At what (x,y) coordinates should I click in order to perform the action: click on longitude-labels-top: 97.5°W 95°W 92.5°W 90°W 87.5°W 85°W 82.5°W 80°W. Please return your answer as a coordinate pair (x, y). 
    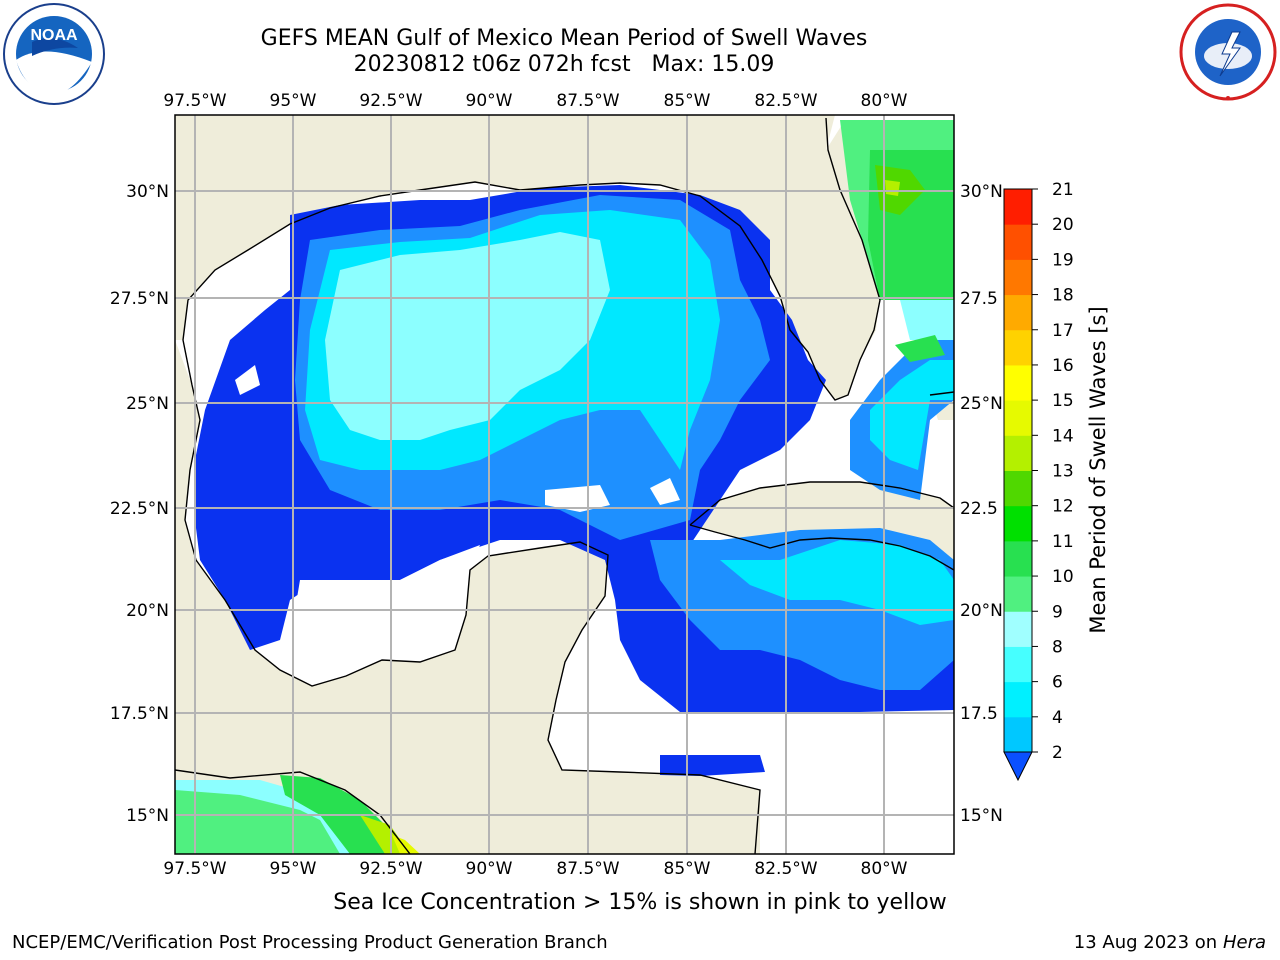
    Looking at the image, I should click on (535, 101).